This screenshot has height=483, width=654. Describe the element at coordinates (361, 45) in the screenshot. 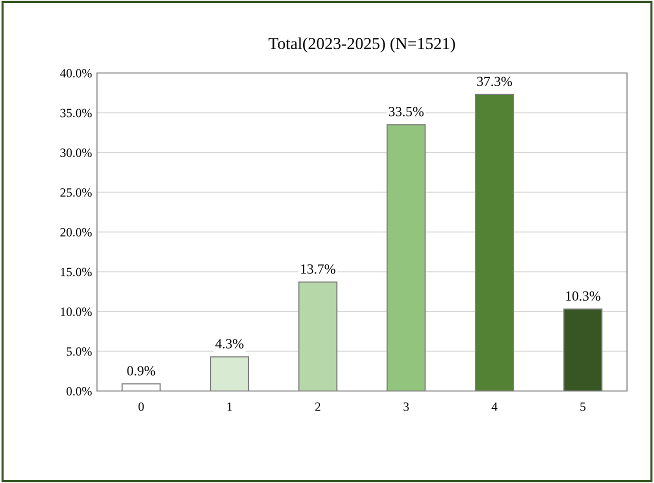

I see `chart-title: Total(2023-2025) (N=1521)` at that location.